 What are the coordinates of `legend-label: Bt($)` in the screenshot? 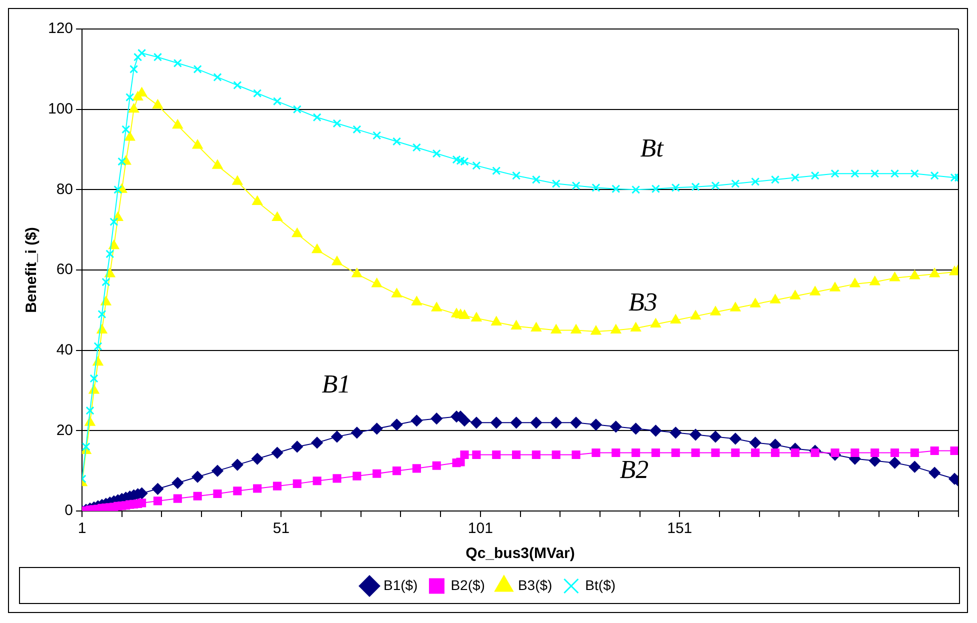 It's located at (600, 584).